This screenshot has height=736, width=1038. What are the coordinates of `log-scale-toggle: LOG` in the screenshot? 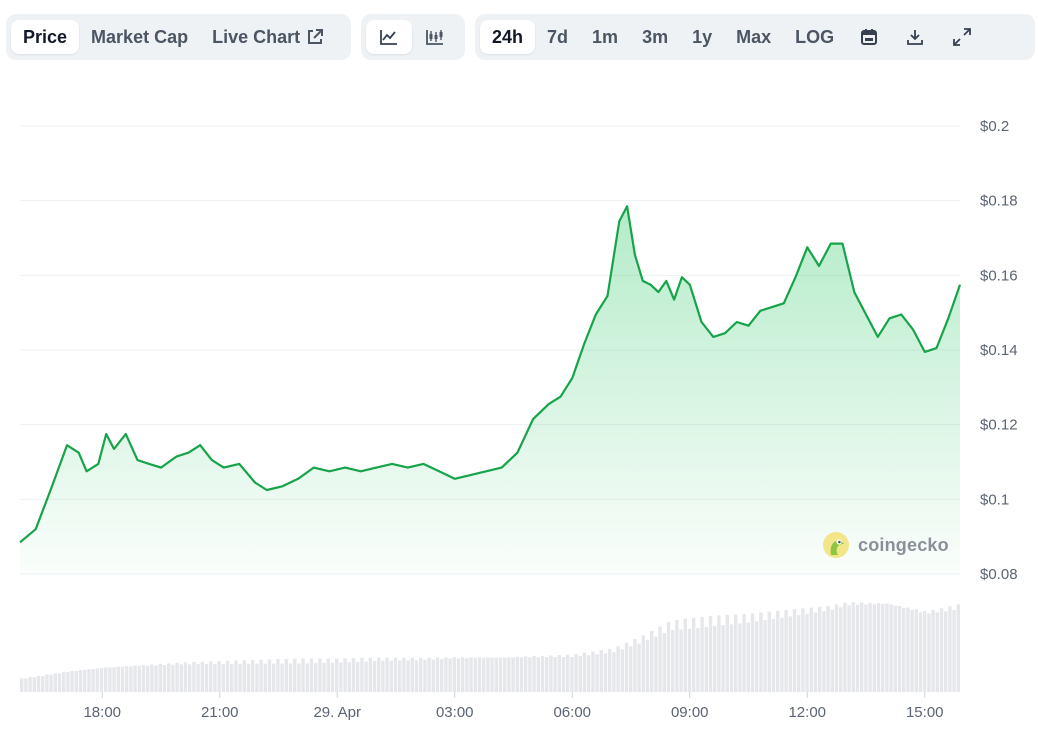 It's located at (815, 36).